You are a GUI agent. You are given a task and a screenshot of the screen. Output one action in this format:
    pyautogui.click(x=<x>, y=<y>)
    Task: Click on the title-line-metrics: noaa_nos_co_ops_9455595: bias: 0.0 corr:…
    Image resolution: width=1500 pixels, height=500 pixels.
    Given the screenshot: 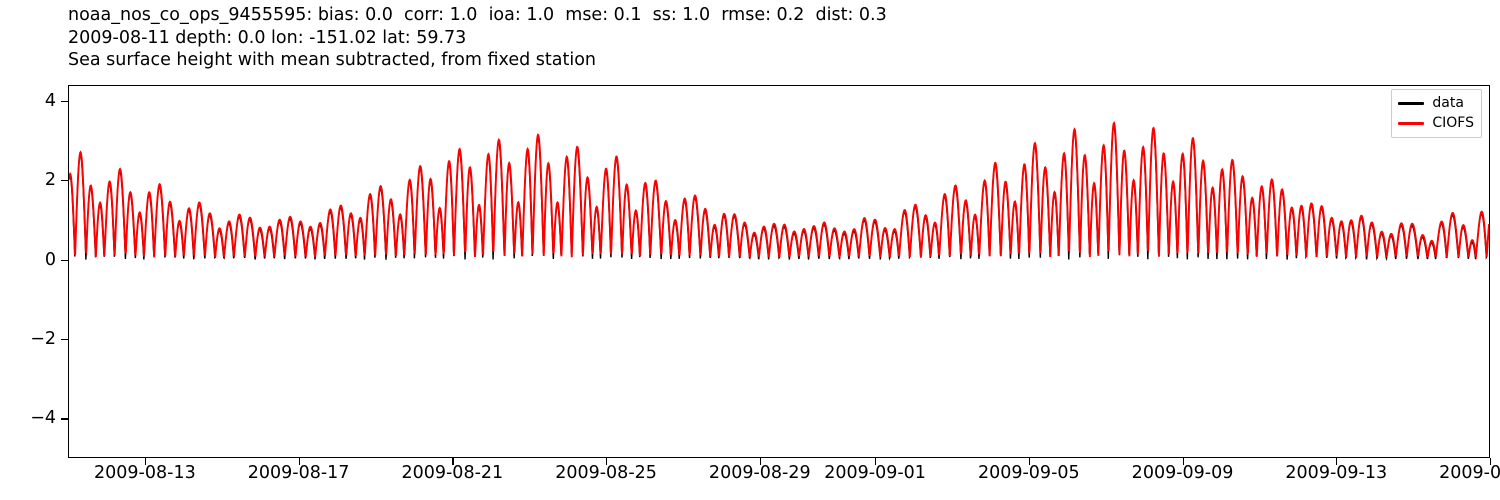 What is the action you would take?
    pyautogui.click(x=477, y=15)
    